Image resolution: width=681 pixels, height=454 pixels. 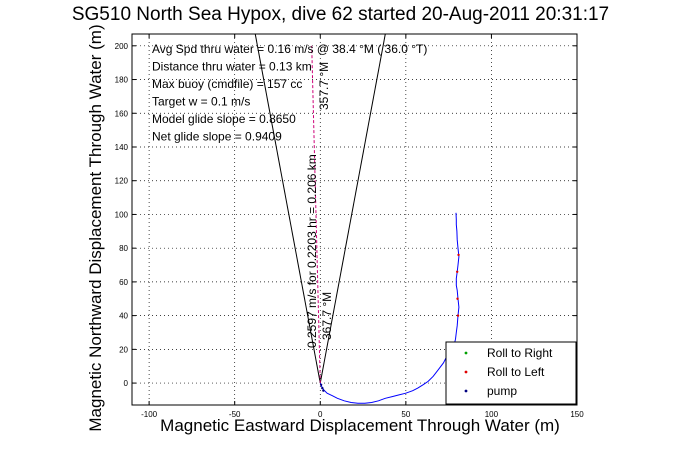 I want to click on x-tick-label: -100, so click(x=149, y=414).